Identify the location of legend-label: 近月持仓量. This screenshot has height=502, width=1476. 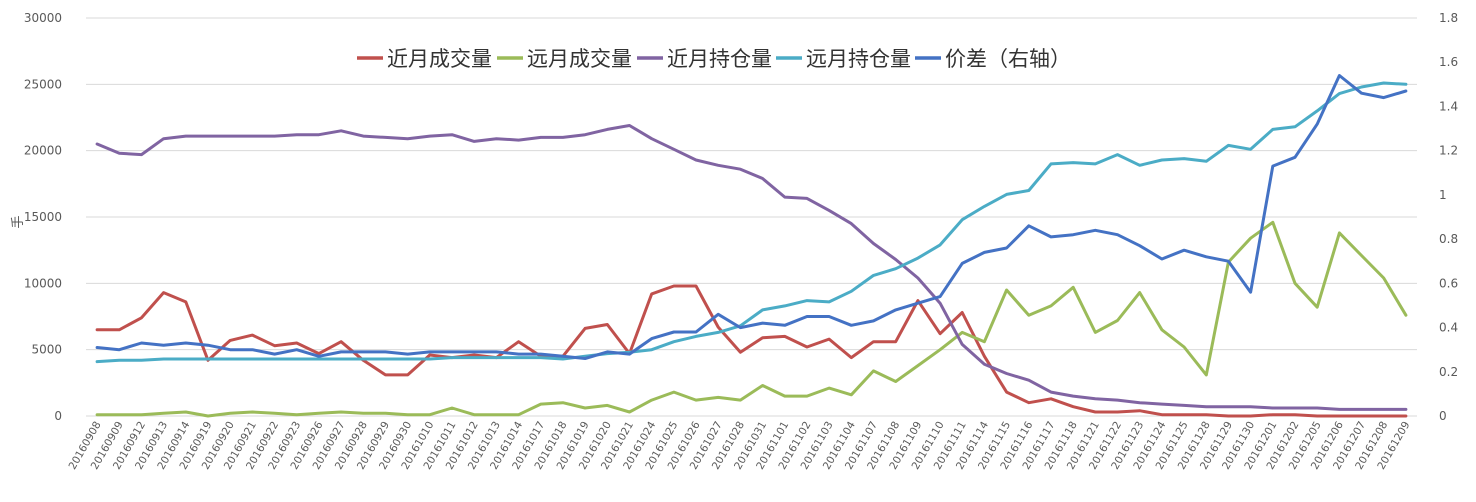
(719, 59).